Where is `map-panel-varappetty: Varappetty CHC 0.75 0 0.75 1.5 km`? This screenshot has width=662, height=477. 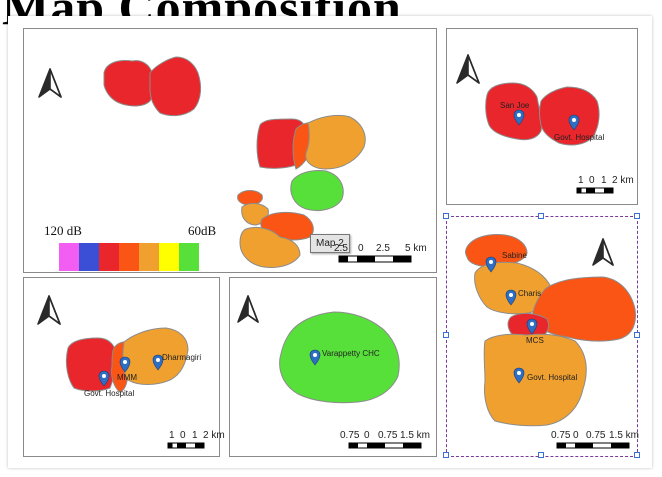
map-panel-varappetty: Varappetty CHC 0.75 0 0.75 1.5 km is located at coordinates (333, 367).